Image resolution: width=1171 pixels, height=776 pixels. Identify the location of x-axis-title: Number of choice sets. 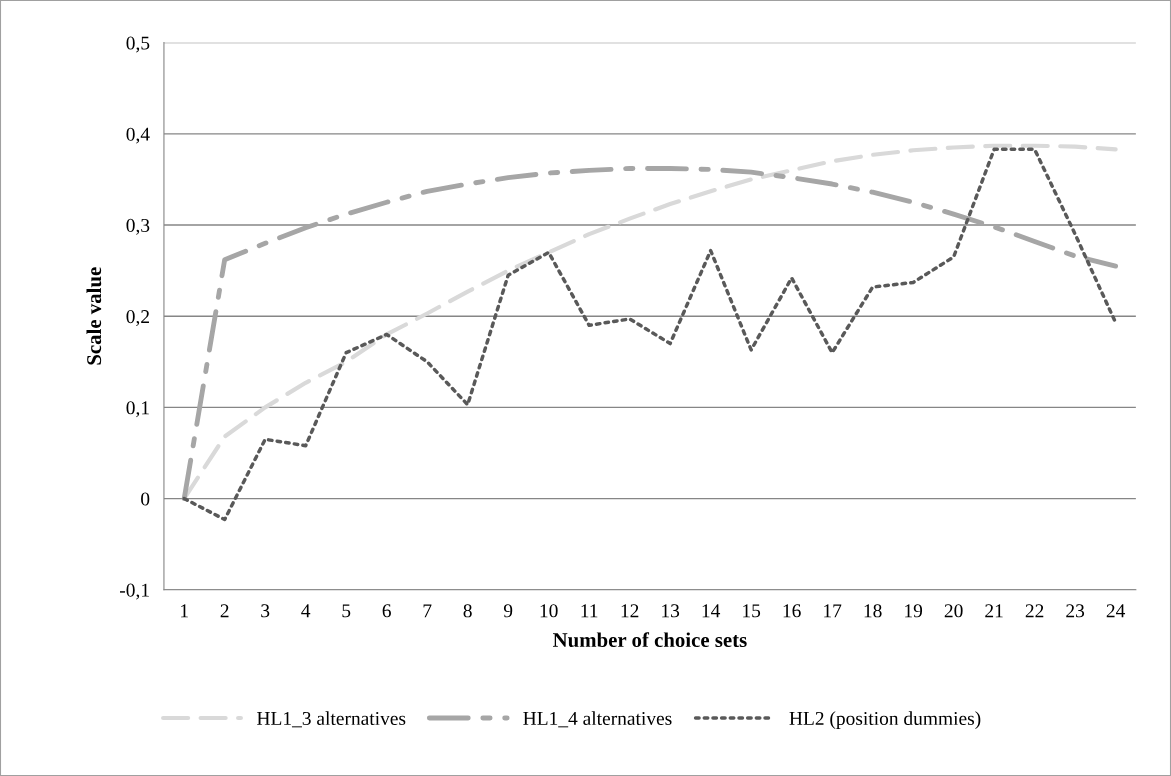
(649, 640).